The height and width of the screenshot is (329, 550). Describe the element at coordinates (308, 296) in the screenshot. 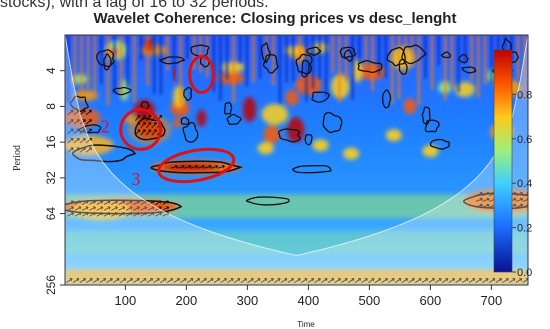

I see `x-axis: 100 200 300 400 500 600 700` at that location.